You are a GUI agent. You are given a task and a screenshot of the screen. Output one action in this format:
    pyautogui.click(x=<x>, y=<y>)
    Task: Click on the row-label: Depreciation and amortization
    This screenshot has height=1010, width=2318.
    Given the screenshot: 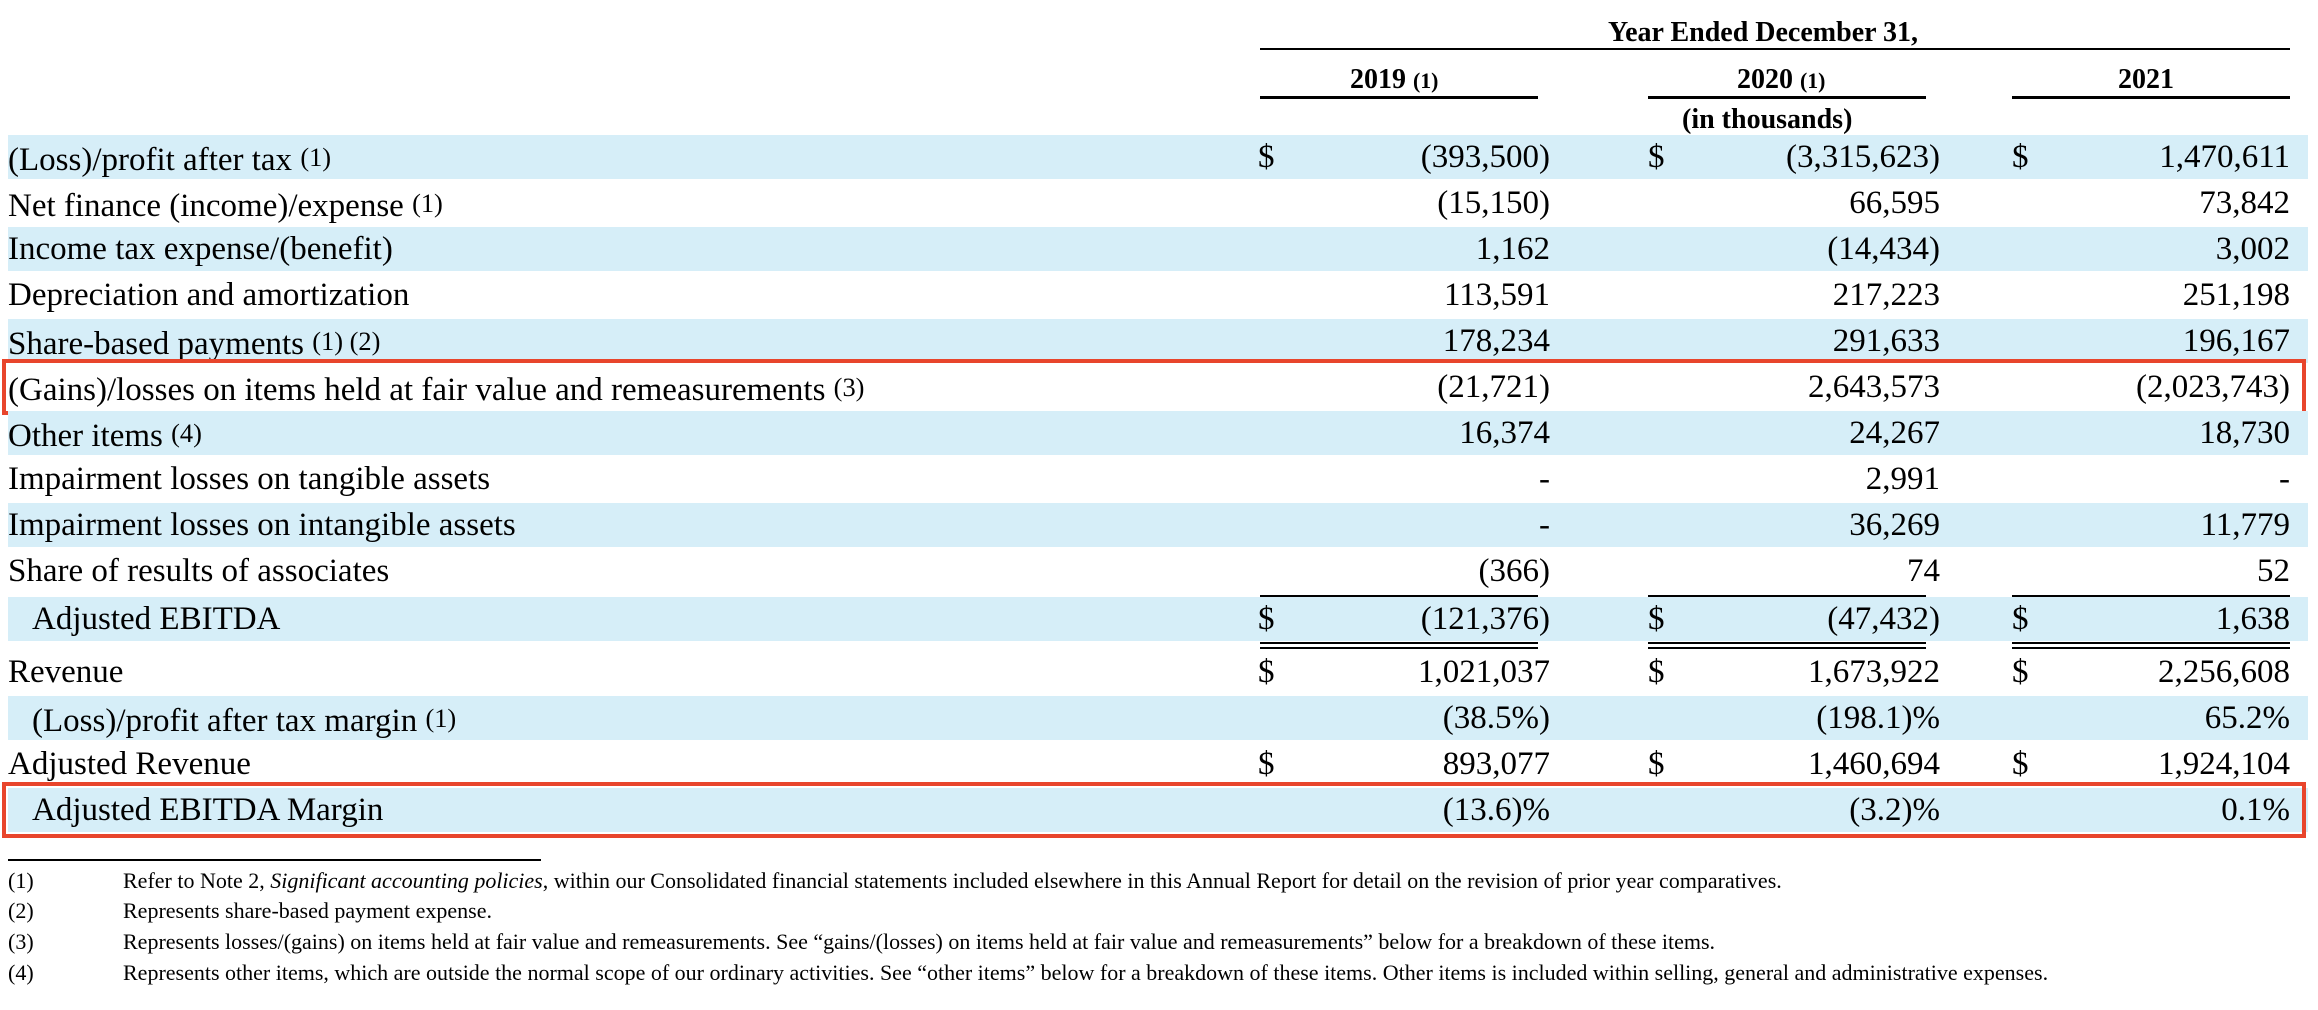 What is the action you would take?
    pyautogui.click(x=208, y=295)
    